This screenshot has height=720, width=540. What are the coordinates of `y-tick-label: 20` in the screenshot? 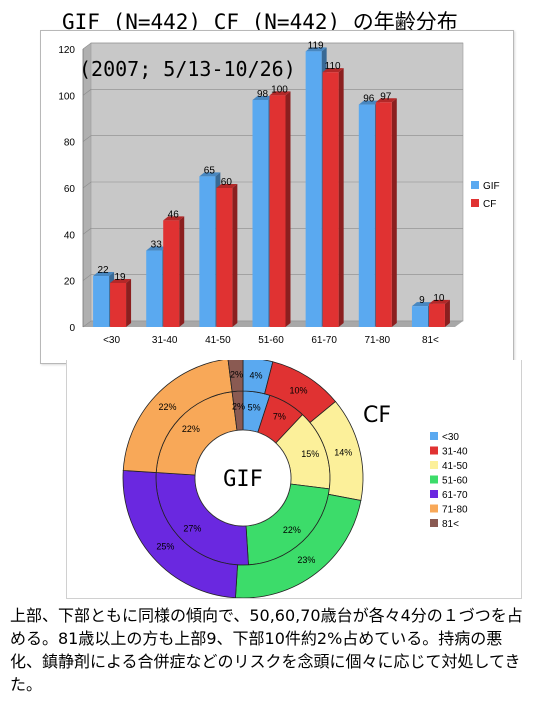 It's located at (70, 282).